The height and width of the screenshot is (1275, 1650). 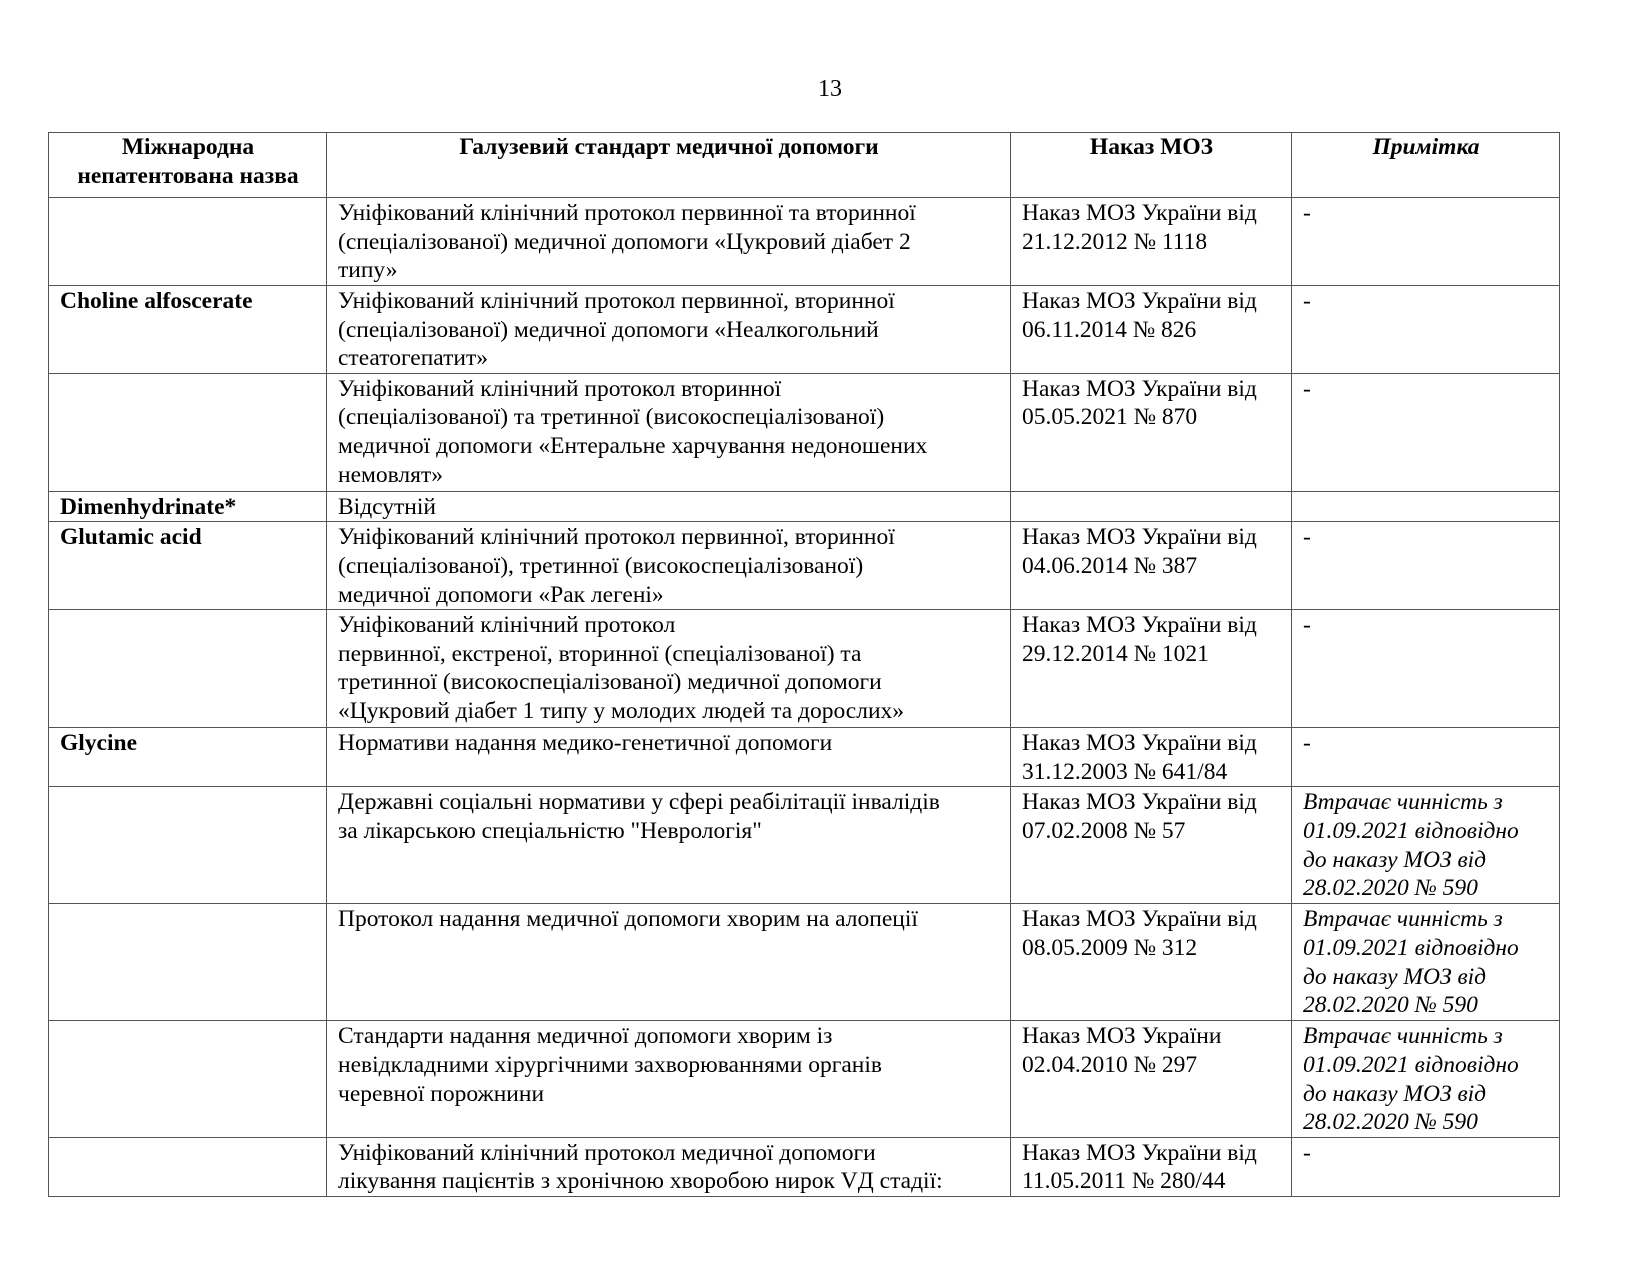 What do you see at coordinates (1110, 565) in the screenshot?
I see `order-cell-line: 04.06.2014 № 387` at bounding box center [1110, 565].